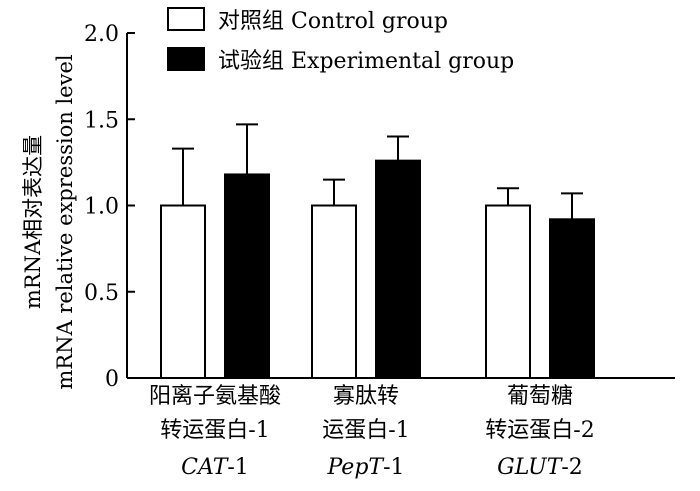 This screenshot has height=491, width=700. Describe the element at coordinates (186, 59) in the screenshot. I see `legend-swatch-experimental` at that location.